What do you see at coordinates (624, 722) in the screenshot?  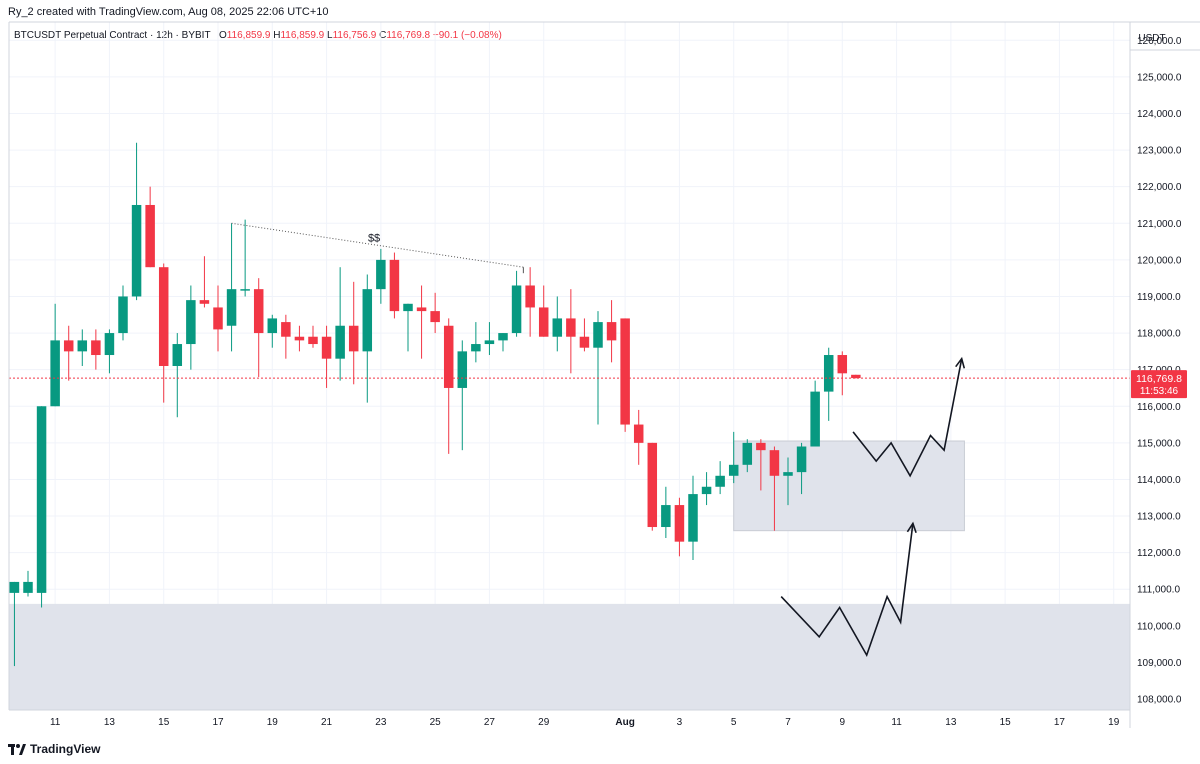 I see `time-tick-label: Aug` at bounding box center [624, 722].